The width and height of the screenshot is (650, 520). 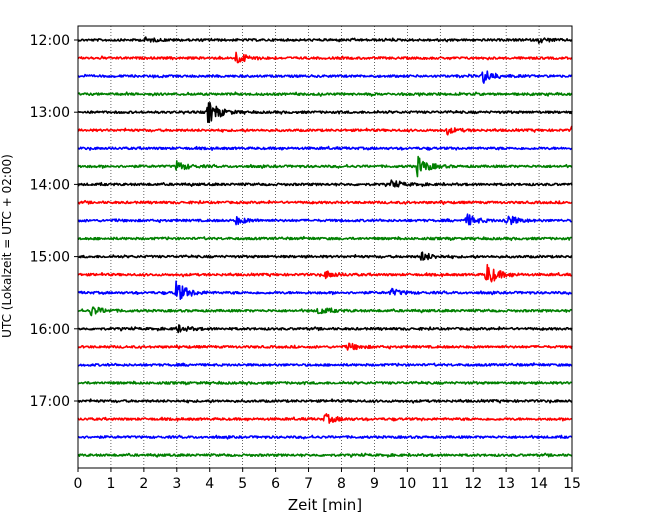 What do you see at coordinates (110, 484) in the screenshot?
I see `x-tick-label: 1` at bounding box center [110, 484].